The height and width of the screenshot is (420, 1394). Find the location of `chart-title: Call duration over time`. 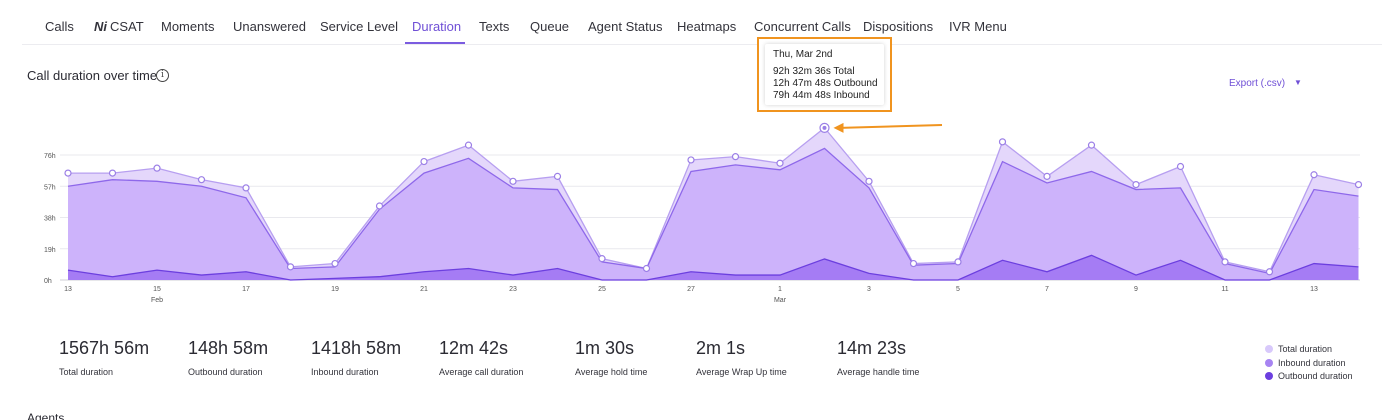

chart-title: Call duration over time is located at coordinates (92, 75).